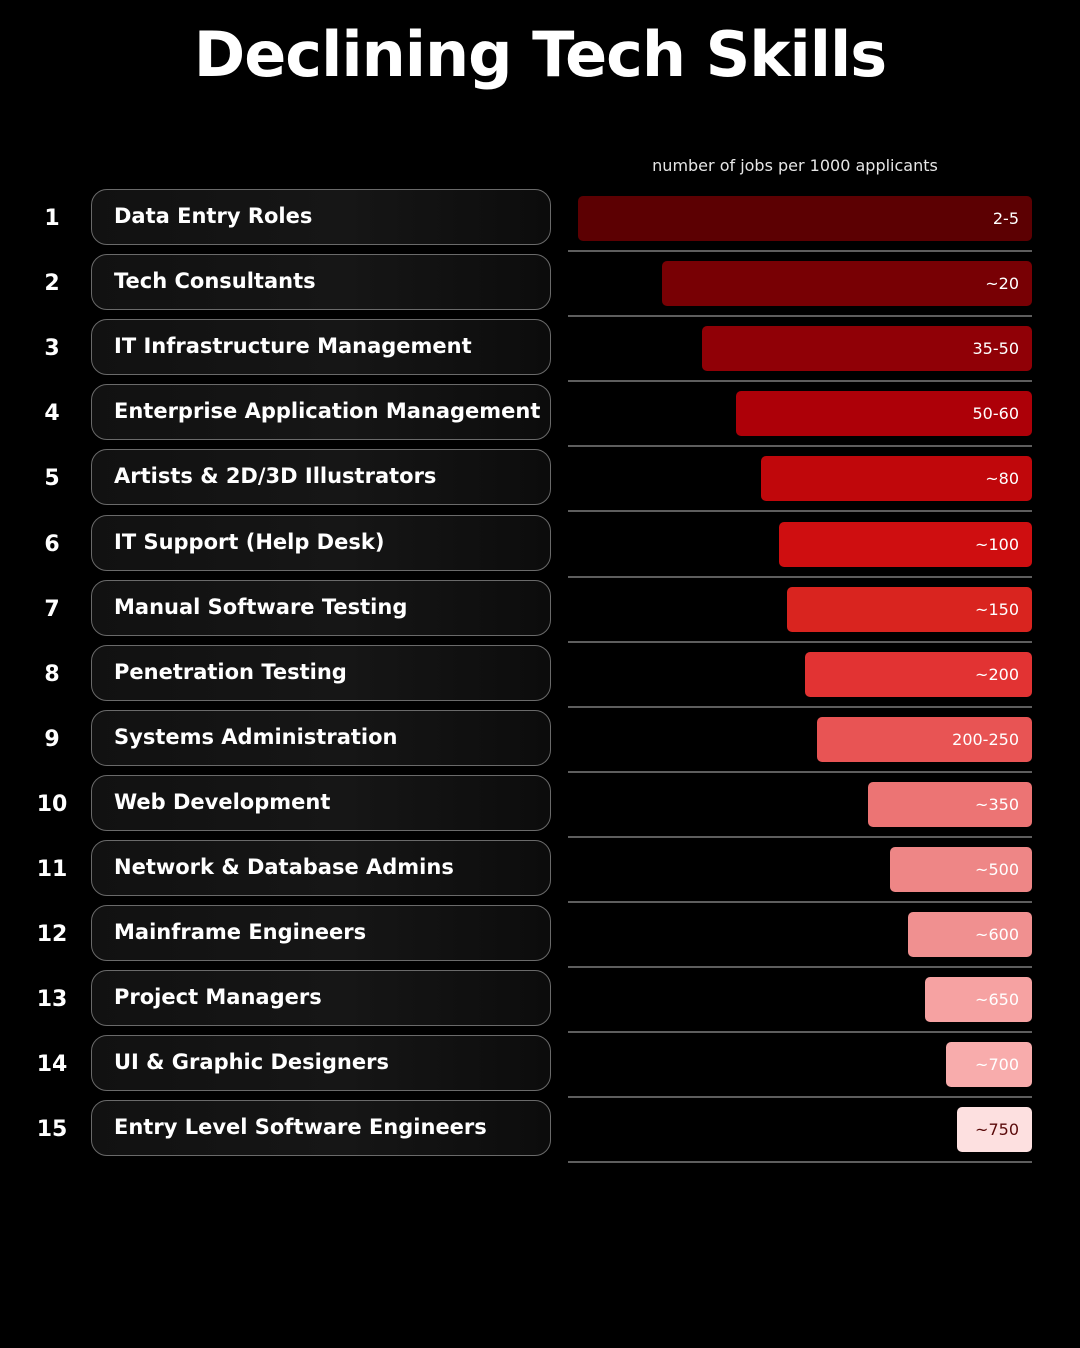 This screenshot has width=1080, height=1348. I want to click on rank-number: 1, so click(52, 218).